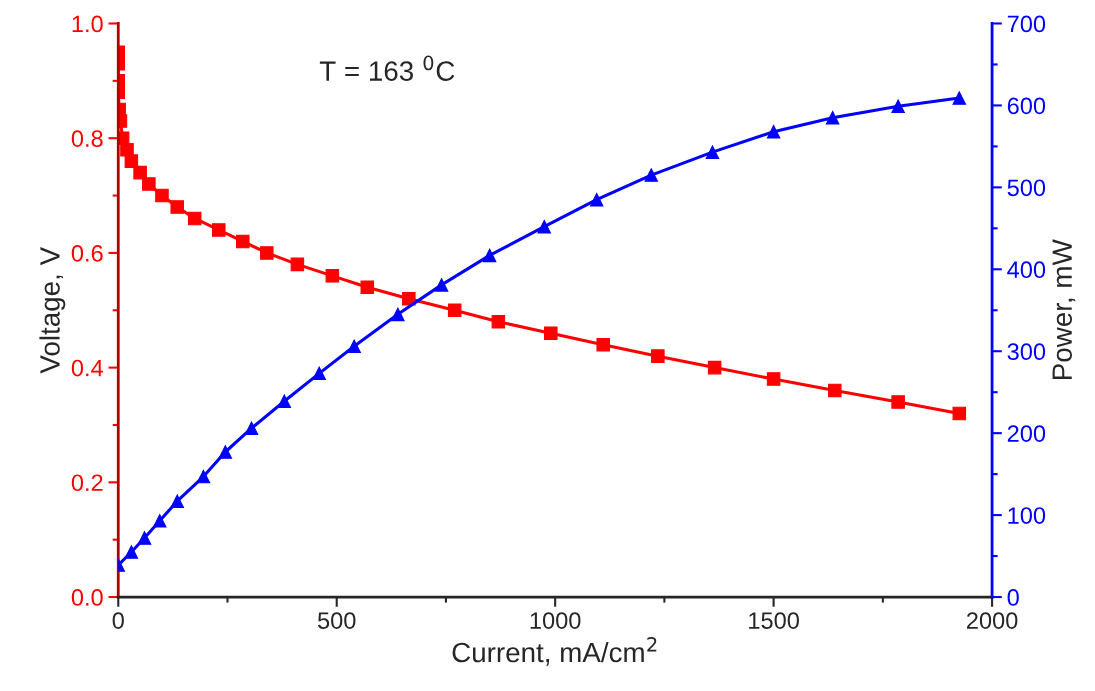 The image size is (1095, 691). What do you see at coordinates (118, 620) in the screenshot?
I see `x-tick-label: 0` at bounding box center [118, 620].